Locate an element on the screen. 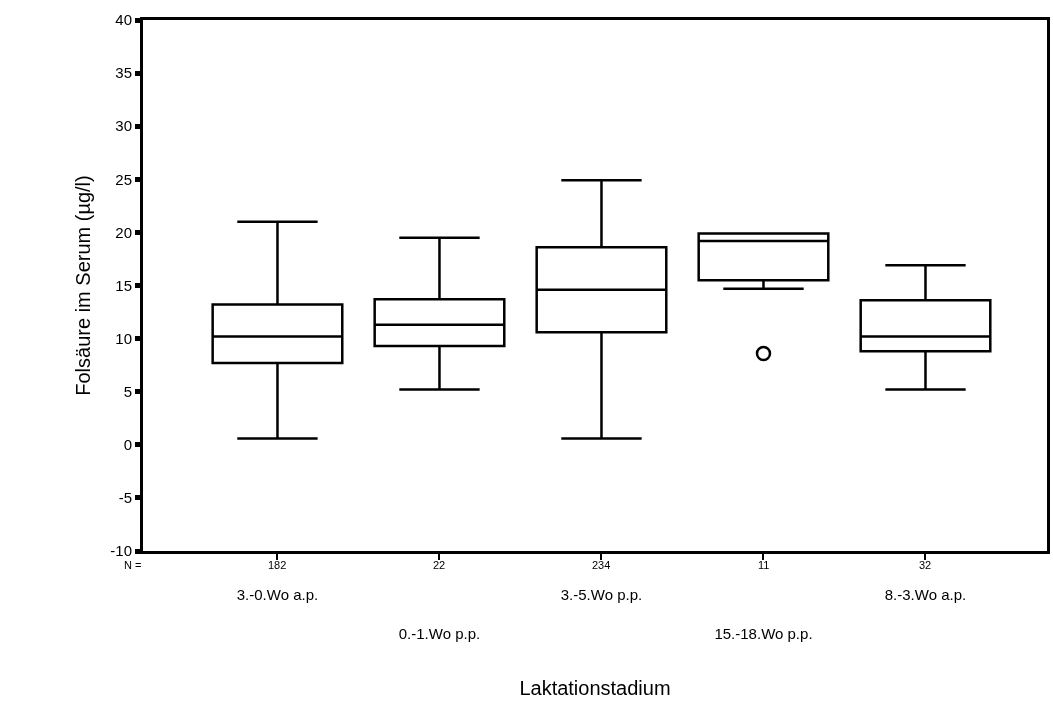 The width and height of the screenshot is (1053, 717). y-tick-label: -10 is located at coordinates (121, 551).